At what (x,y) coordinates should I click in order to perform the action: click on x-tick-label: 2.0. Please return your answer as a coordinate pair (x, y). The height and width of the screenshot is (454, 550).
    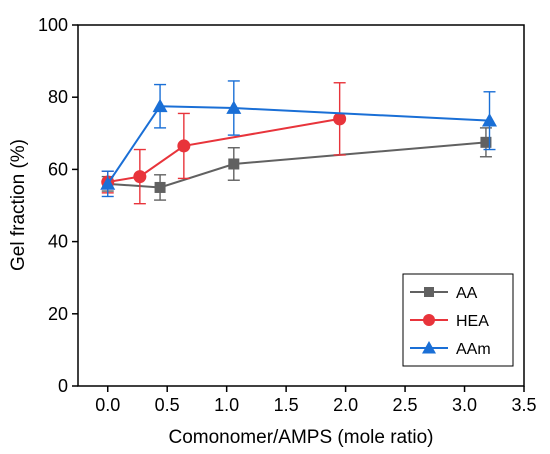
    Looking at the image, I should click on (345, 405).